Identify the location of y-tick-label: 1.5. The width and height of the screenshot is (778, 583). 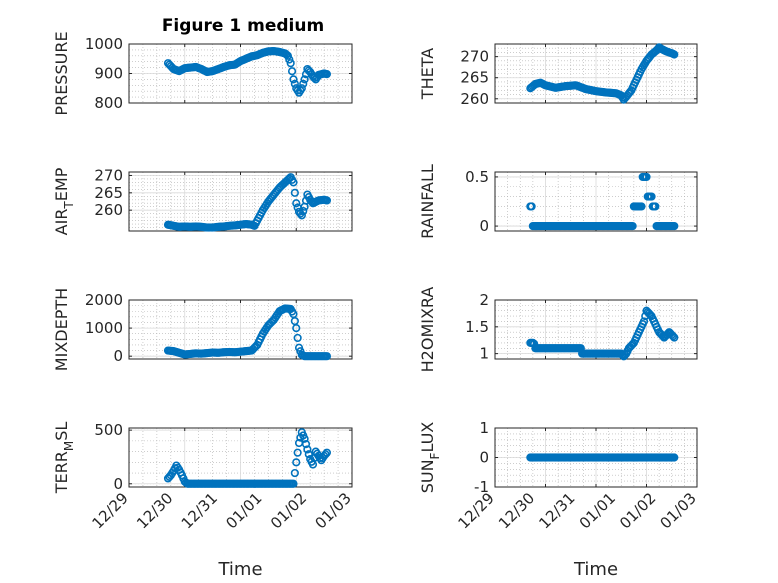
(477, 327).